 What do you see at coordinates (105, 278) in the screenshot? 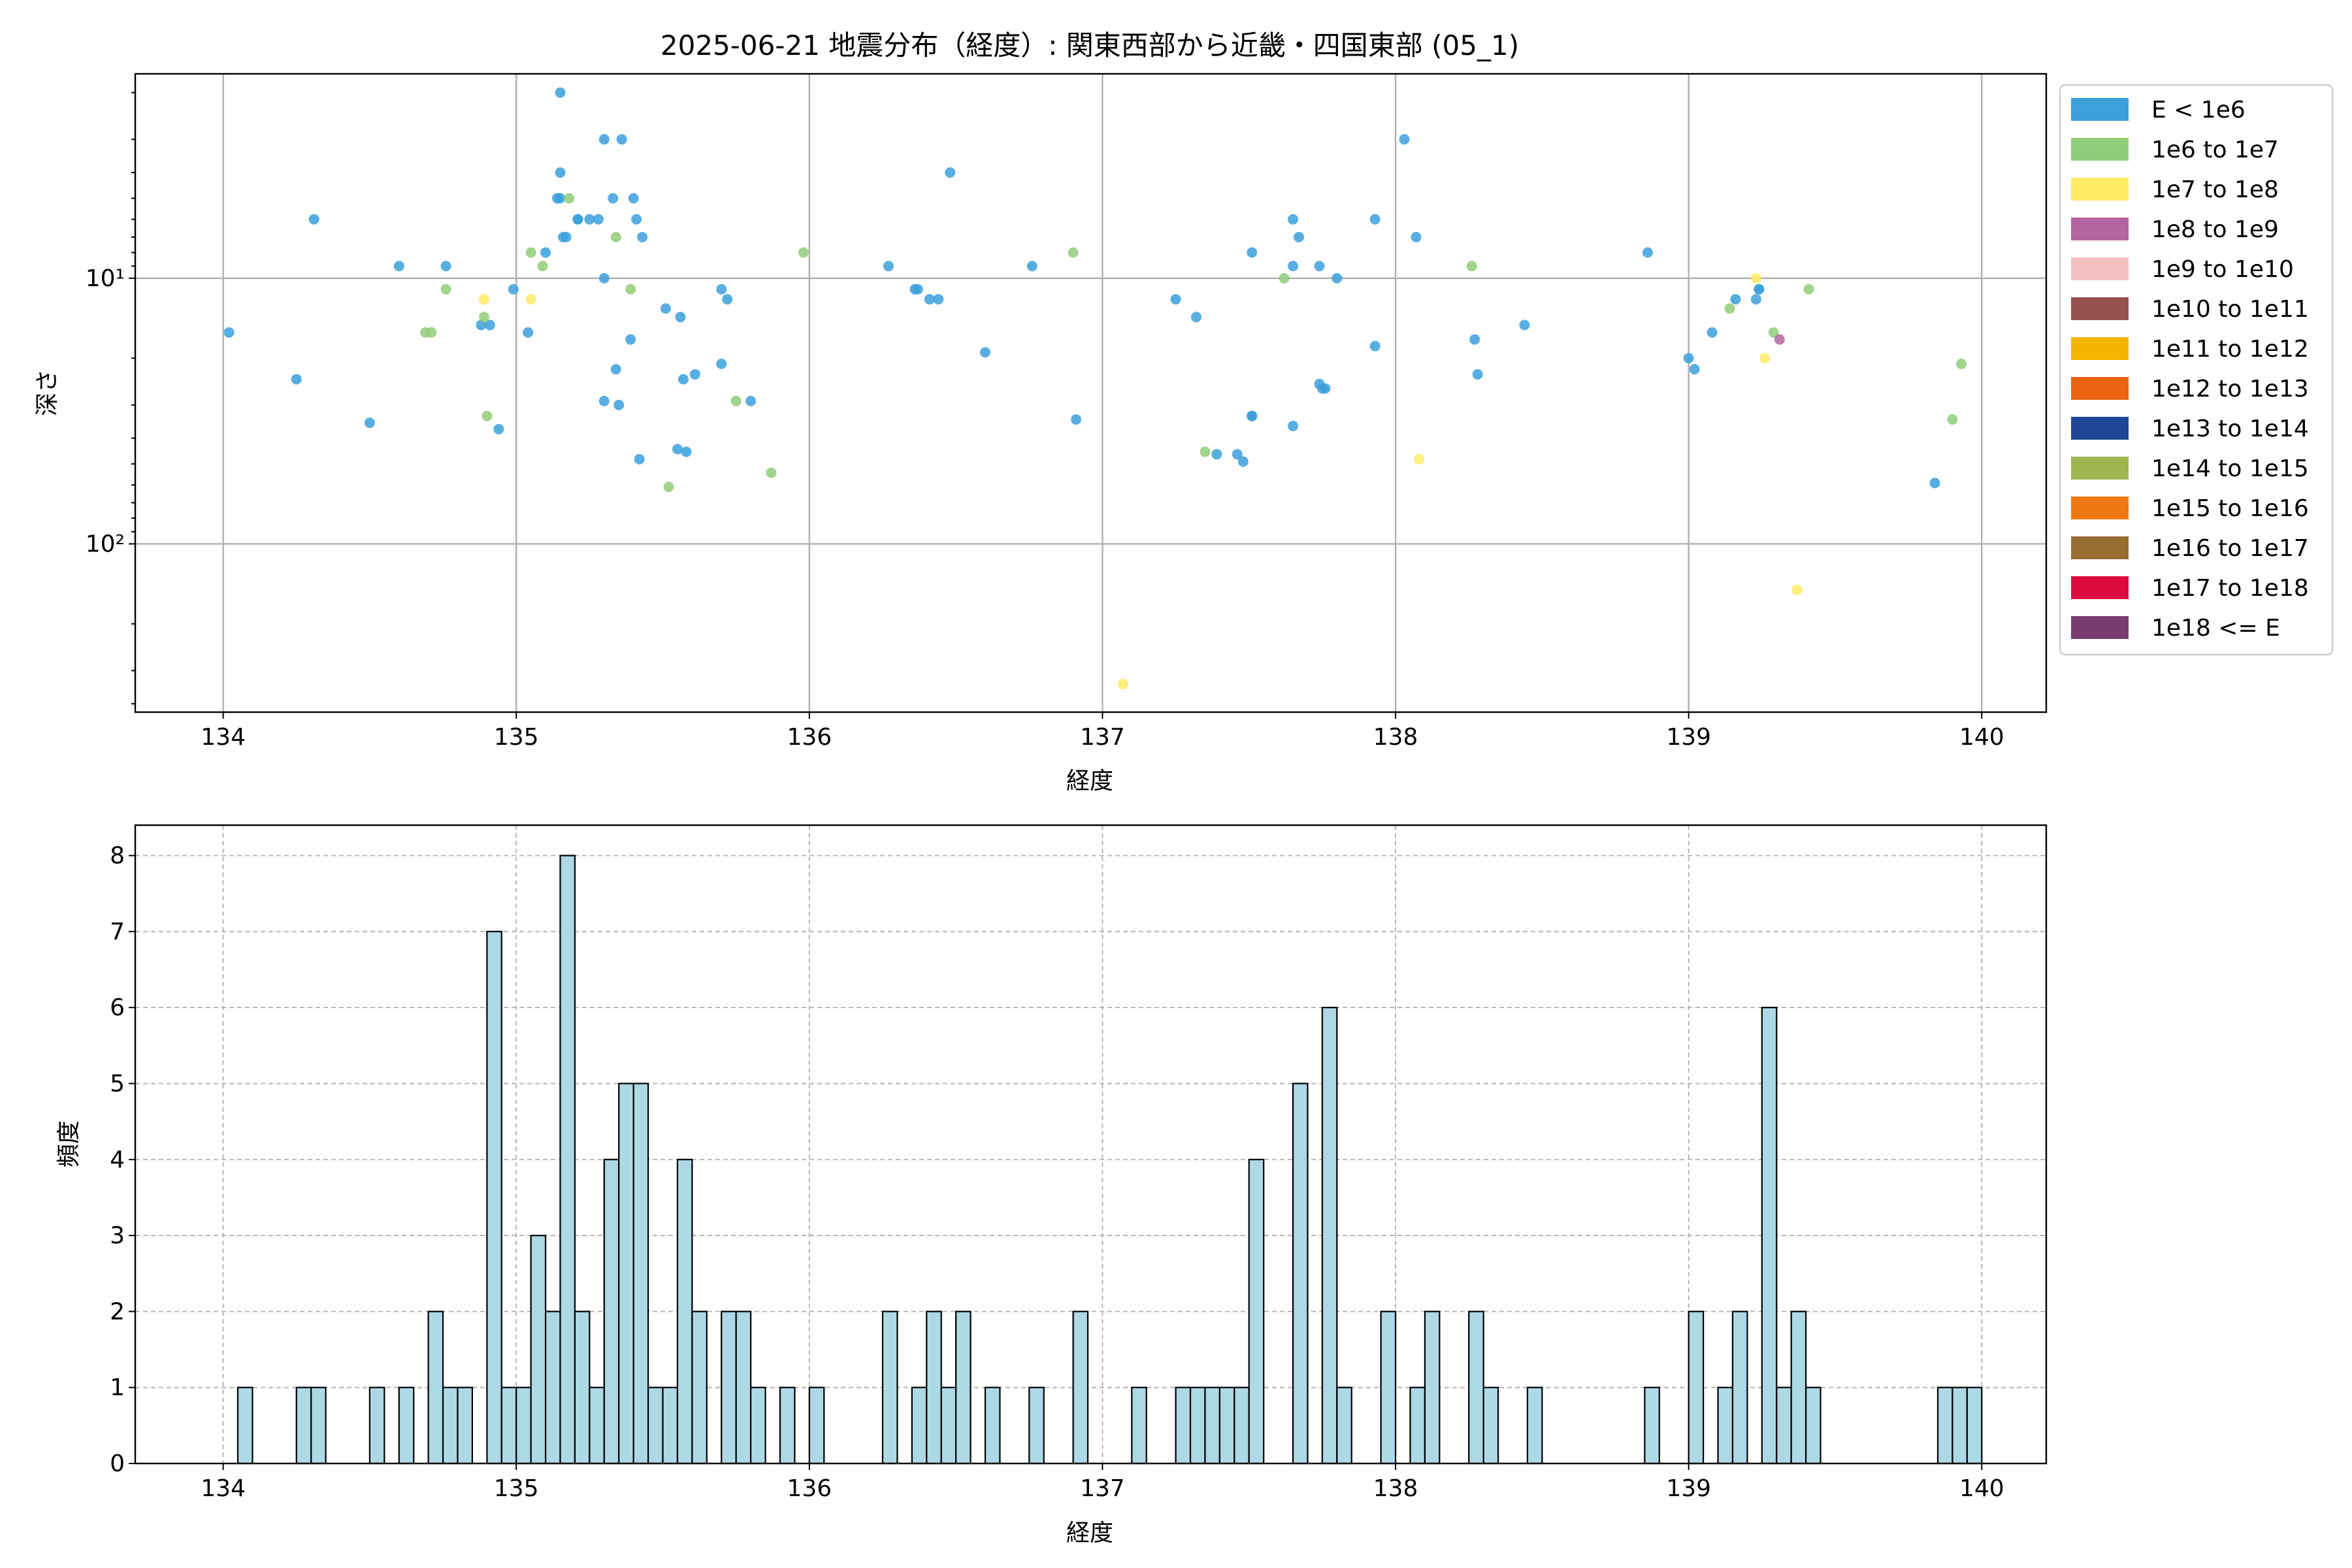
I see `scatter-y-tick-label: 10¹` at bounding box center [105, 278].